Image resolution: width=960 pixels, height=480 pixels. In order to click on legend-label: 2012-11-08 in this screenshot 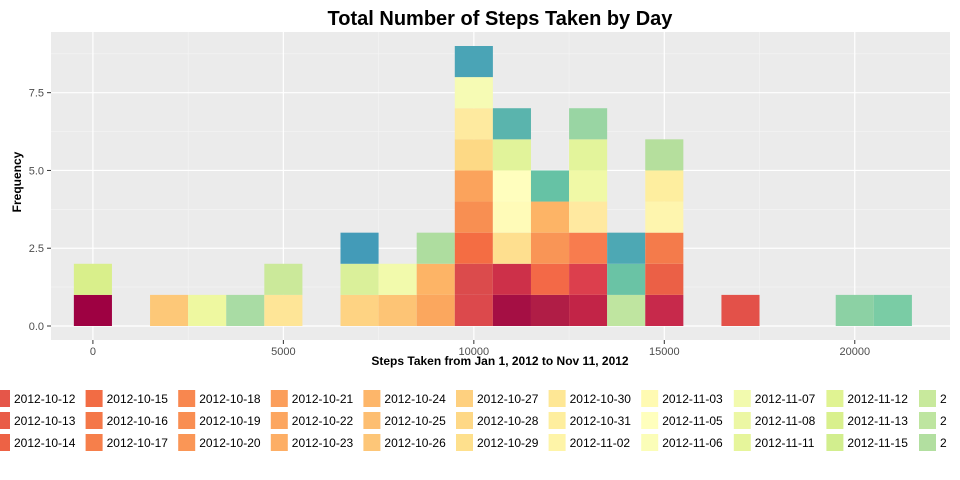, I will do `click(785, 421)`.